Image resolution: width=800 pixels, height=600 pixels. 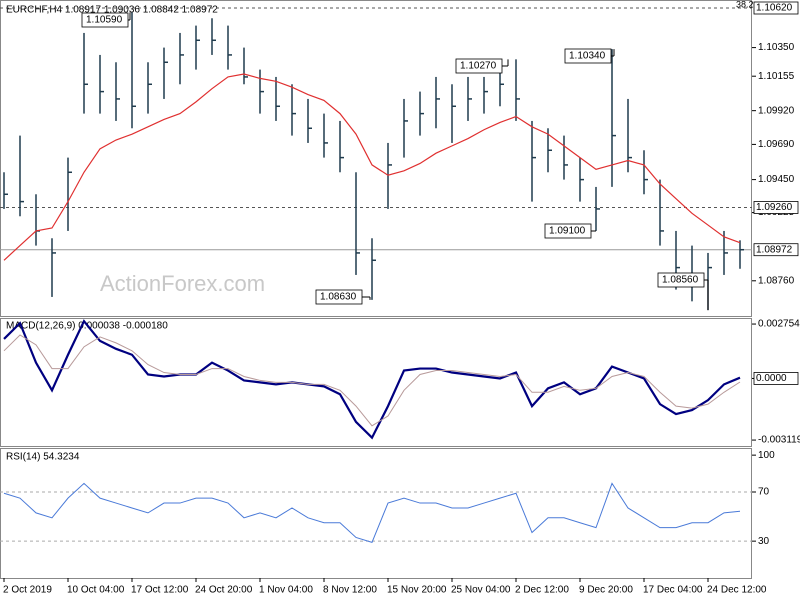 I want to click on reference-label: 1.10620, so click(x=774, y=8).